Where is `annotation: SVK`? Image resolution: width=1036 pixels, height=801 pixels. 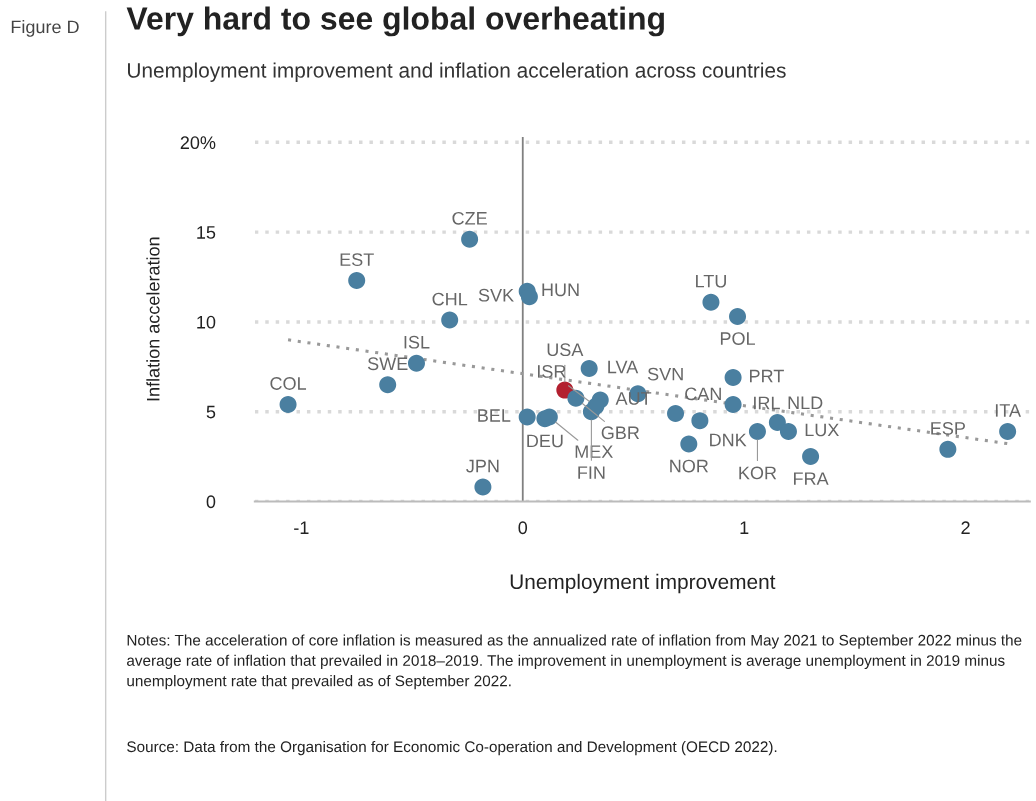 annotation: SVK is located at coordinates (496, 295).